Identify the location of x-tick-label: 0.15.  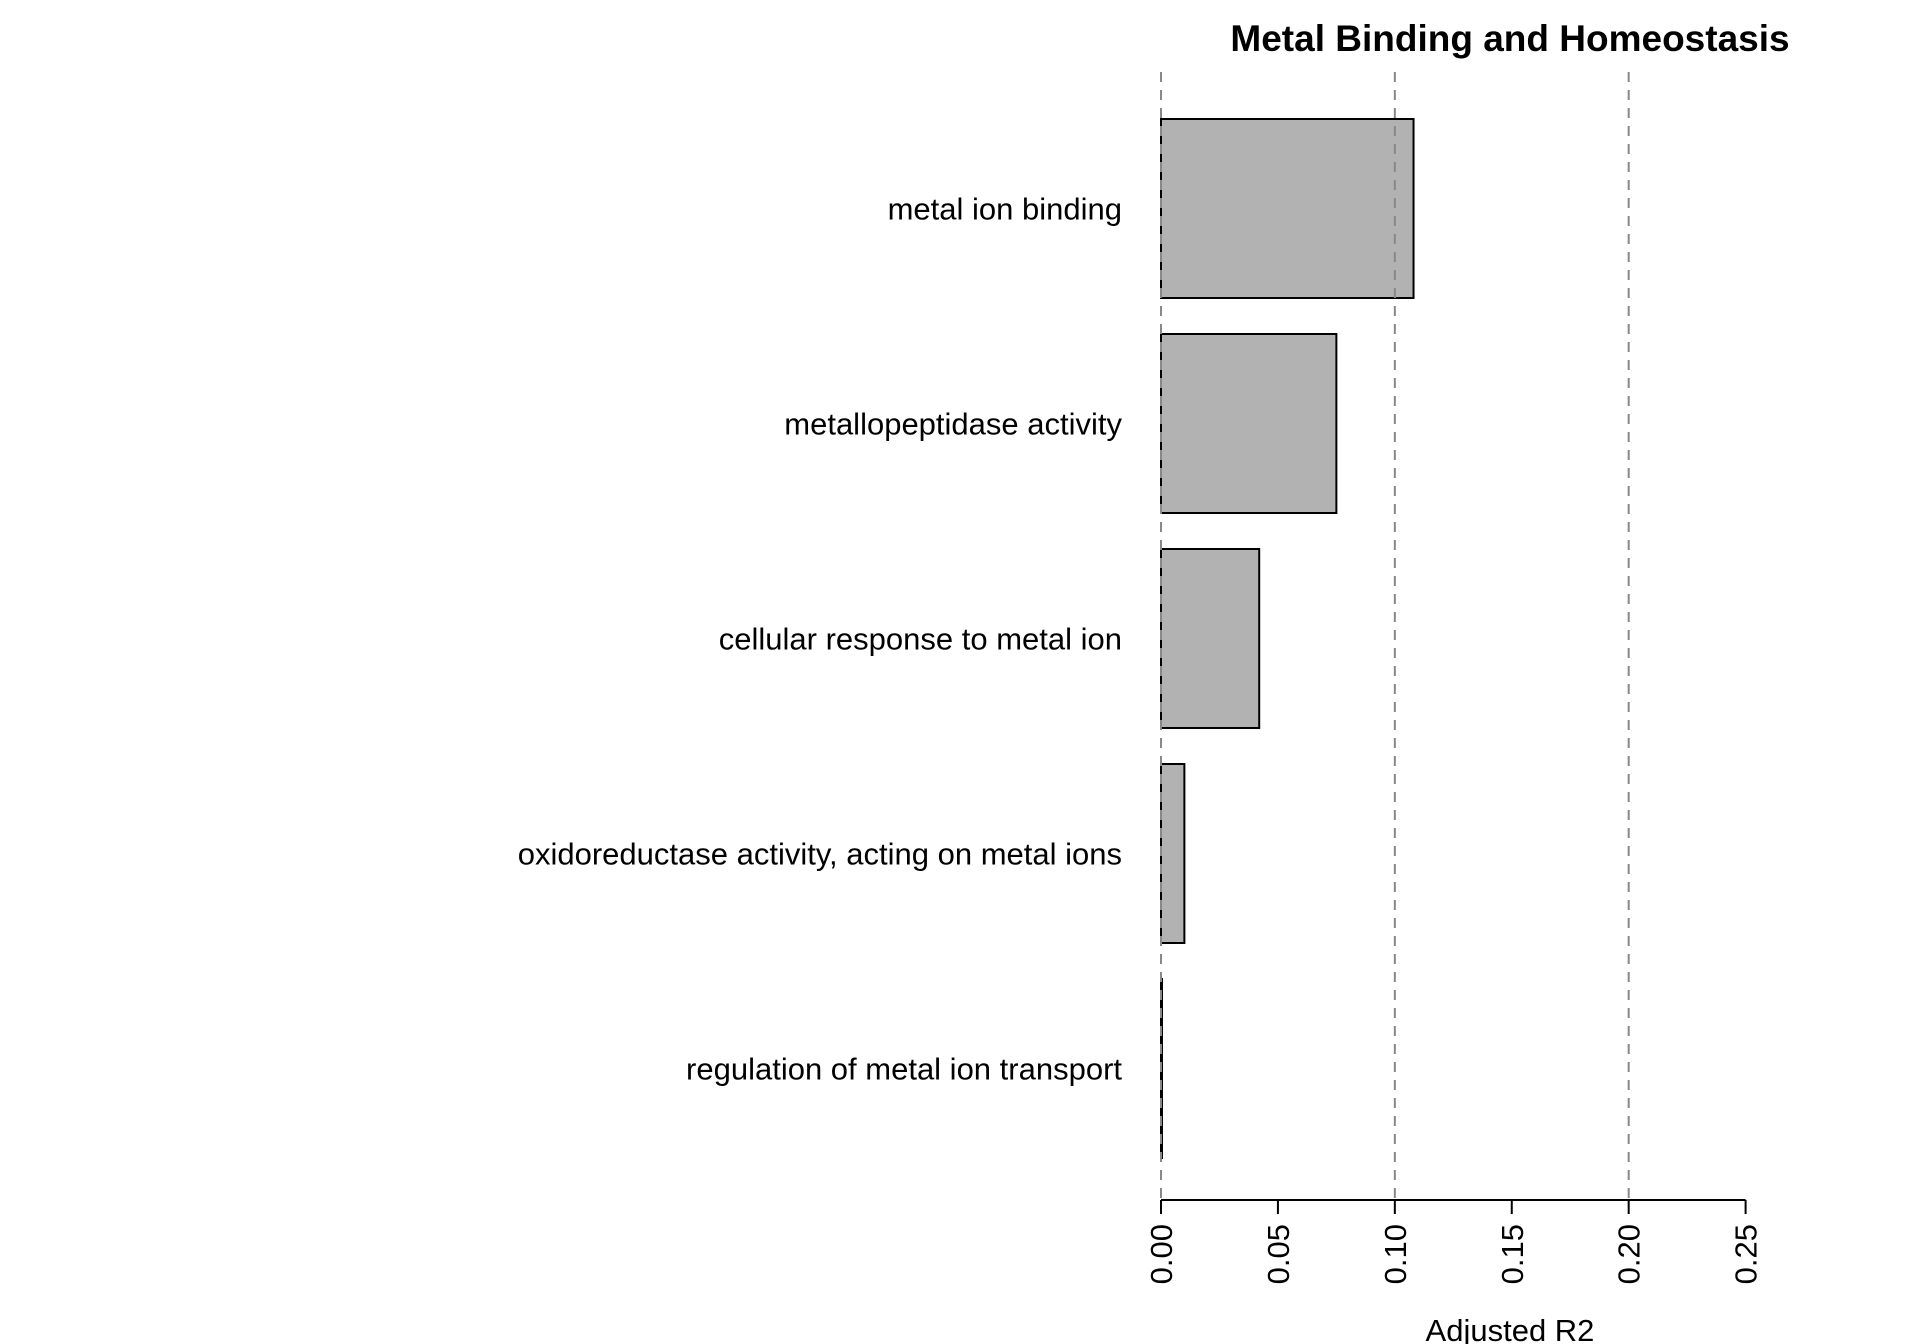
(1512, 1254).